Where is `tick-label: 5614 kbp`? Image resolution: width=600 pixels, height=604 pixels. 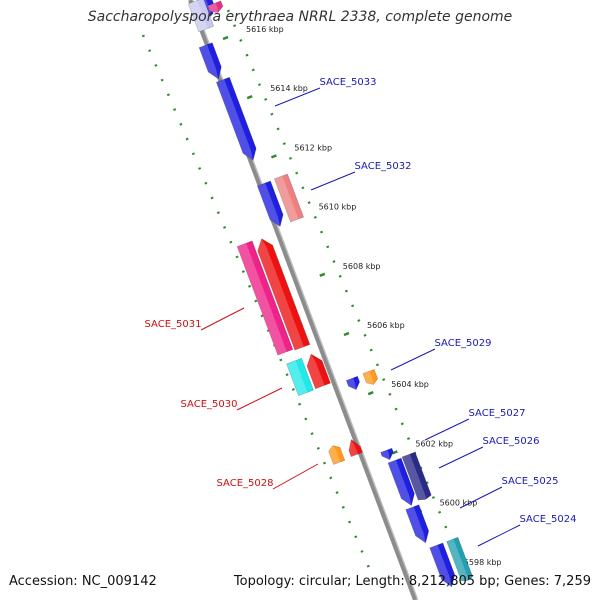 tick-label: 5614 kbp is located at coordinates (289, 88).